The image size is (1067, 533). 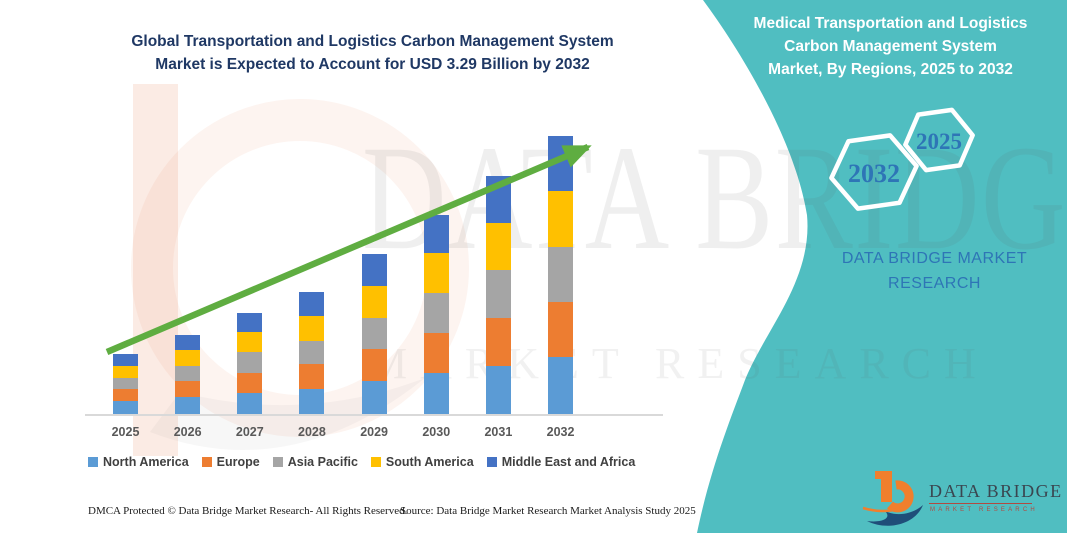 I want to click on logo-accent-swoosh, so click(x=883, y=509).